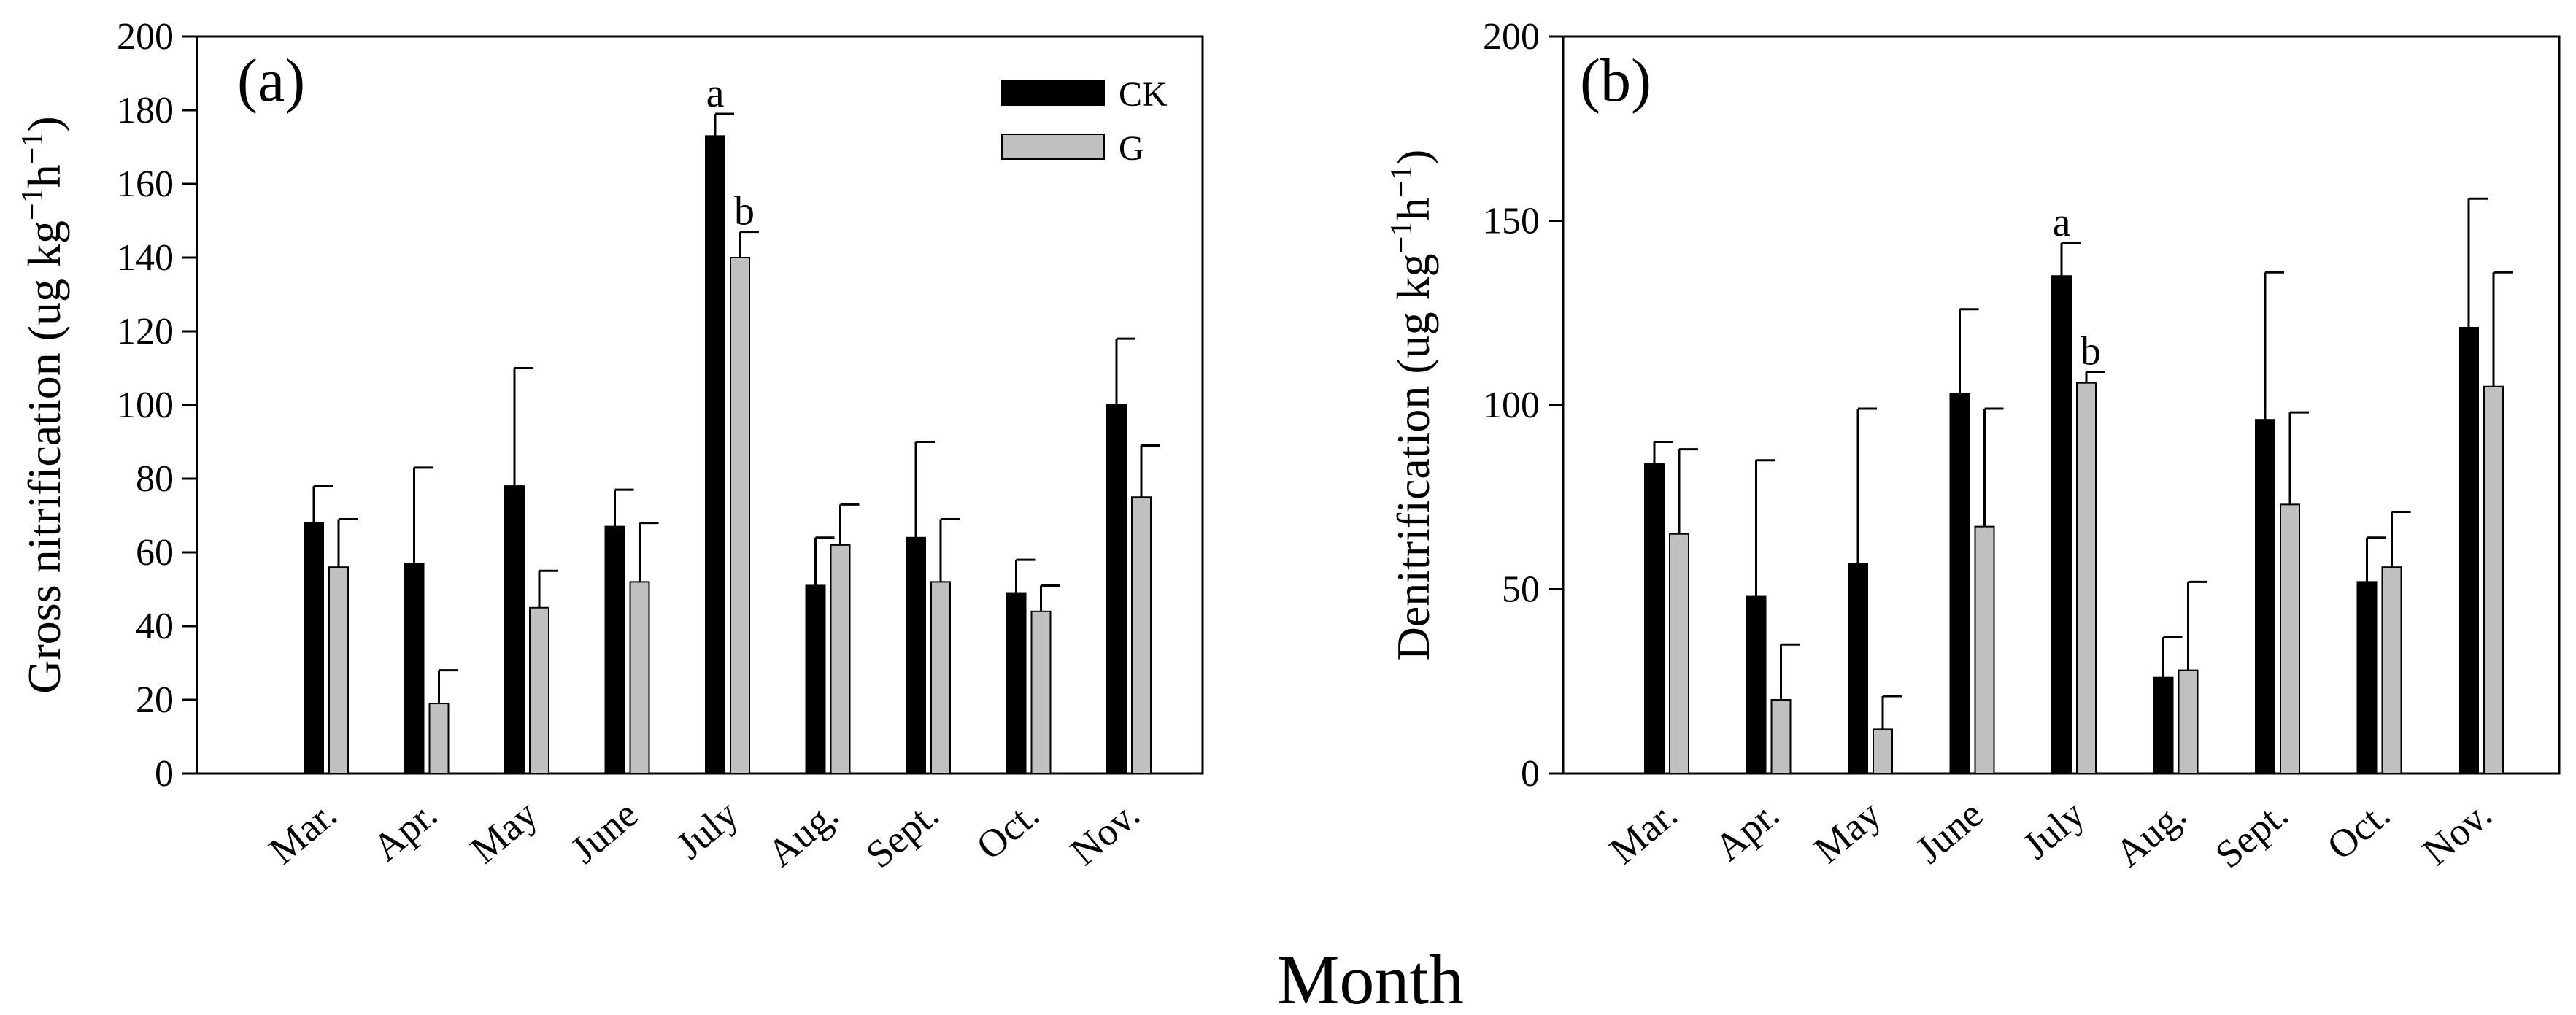 This screenshot has height=1015, width=2576. I want to click on panel-b-y-axis: 0 50 100 150 200, so click(1523, 405).